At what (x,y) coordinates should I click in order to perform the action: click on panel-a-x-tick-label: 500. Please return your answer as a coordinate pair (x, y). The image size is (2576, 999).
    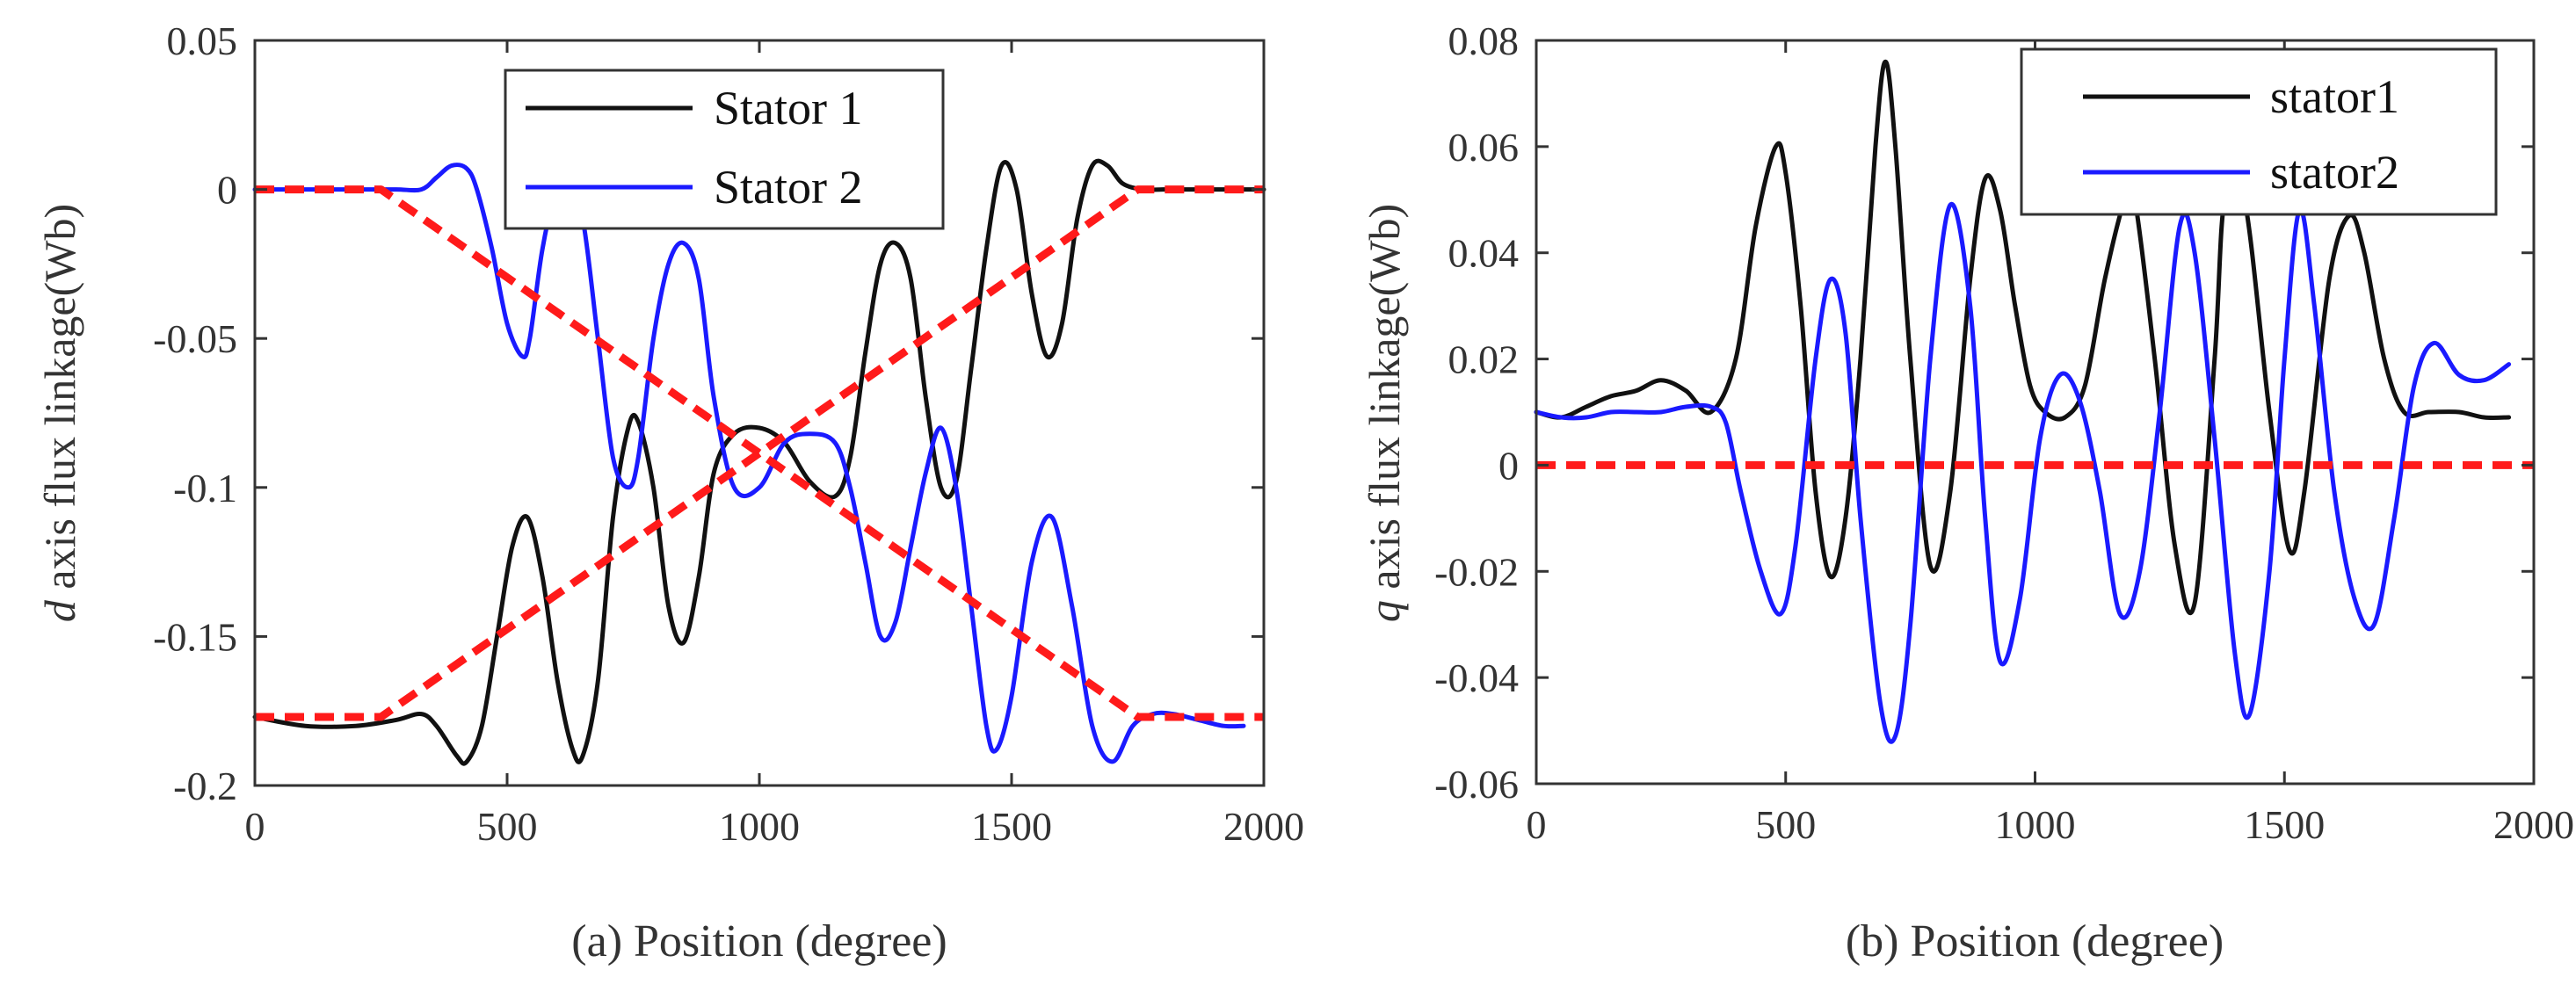
    Looking at the image, I should click on (507, 826).